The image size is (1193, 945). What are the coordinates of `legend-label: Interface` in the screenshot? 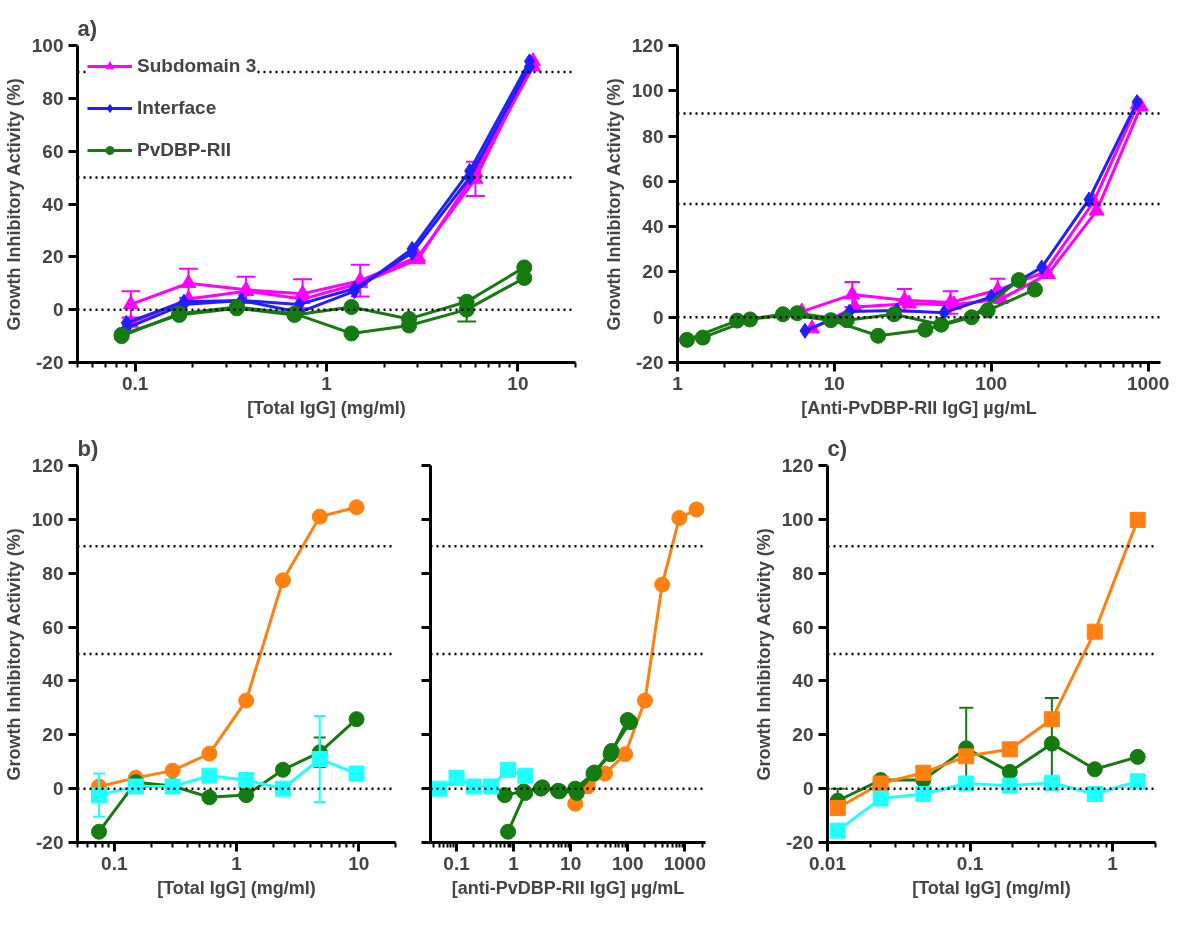 It's located at (177, 108).